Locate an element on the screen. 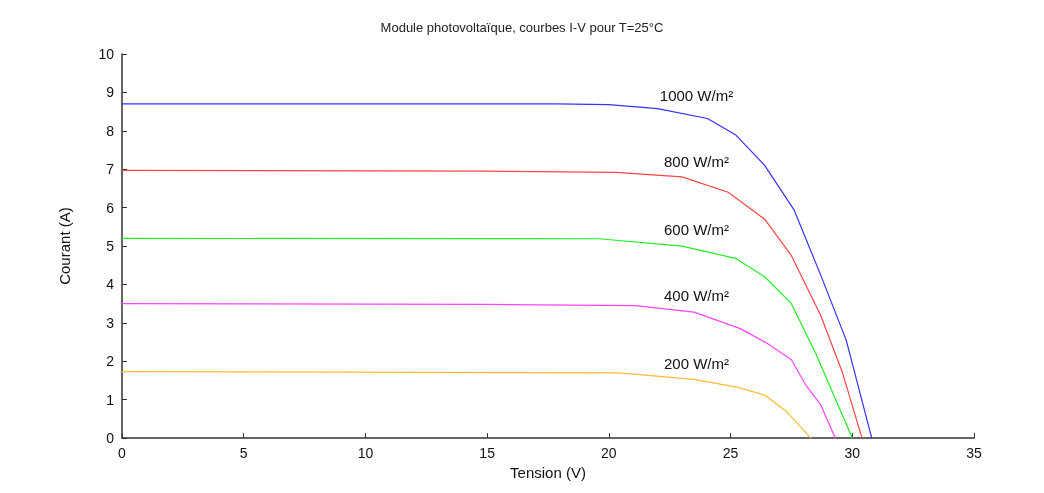 This screenshot has width=1044, height=493. x-tick-label: 10 is located at coordinates (365, 453).